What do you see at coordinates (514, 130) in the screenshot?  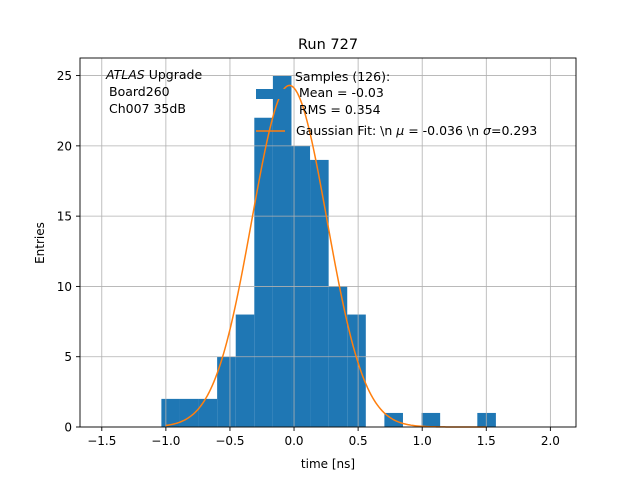 I see `legend-fit-part-3: =0.293` at bounding box center [514, 130].